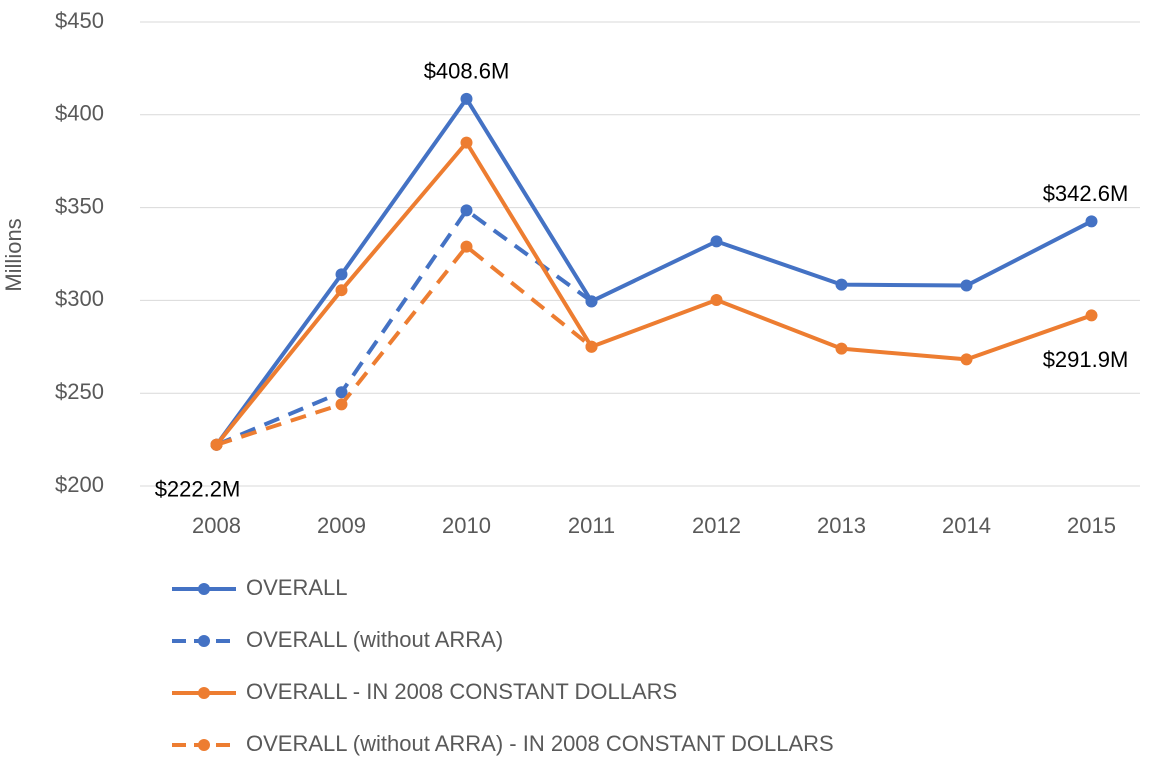  I want to click on data-label: $342.6M, so click(1086, 193).